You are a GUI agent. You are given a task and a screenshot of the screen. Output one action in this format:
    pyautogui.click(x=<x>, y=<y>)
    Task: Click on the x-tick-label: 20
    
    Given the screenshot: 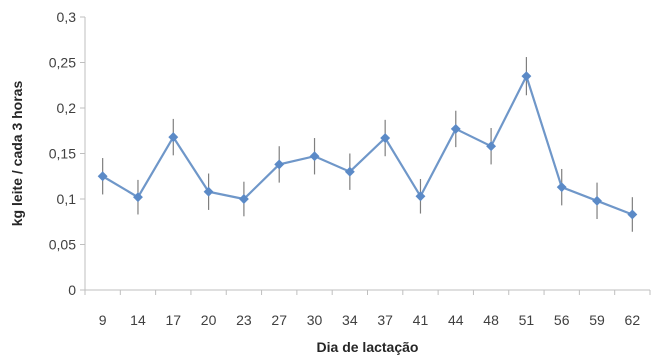 What is the action you would take?
    pyautogui.click(x=209, y=320)
    